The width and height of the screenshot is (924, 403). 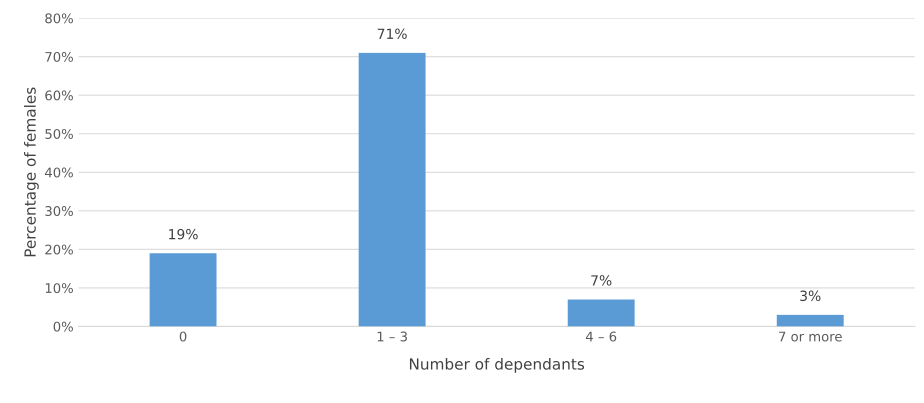 What do you see at coordinates (601, 337) in the screenshot?
I see `x-tick-label: 4 – 6` at bounding box center [601, 337].